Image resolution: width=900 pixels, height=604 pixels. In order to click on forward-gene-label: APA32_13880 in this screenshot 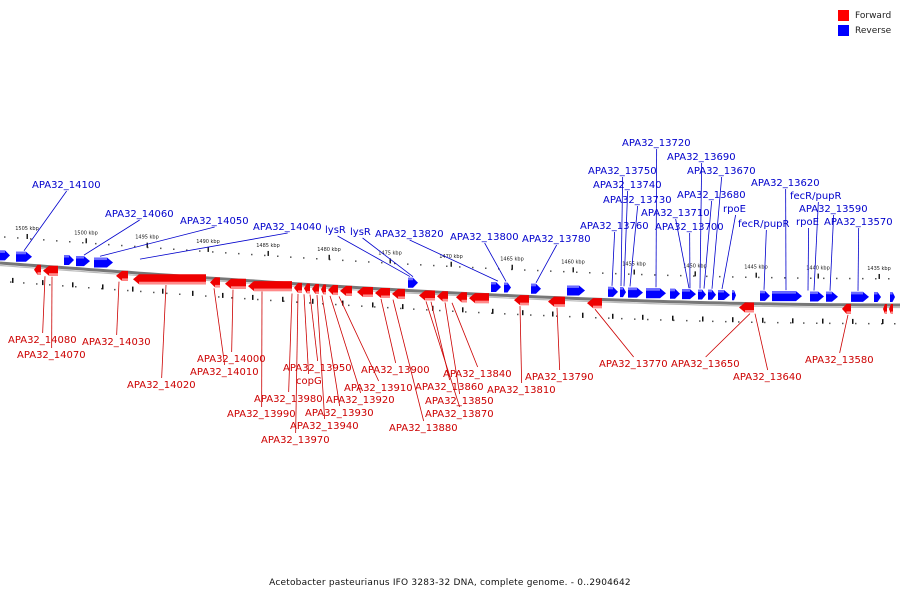, I will do `click(423, 428)`.